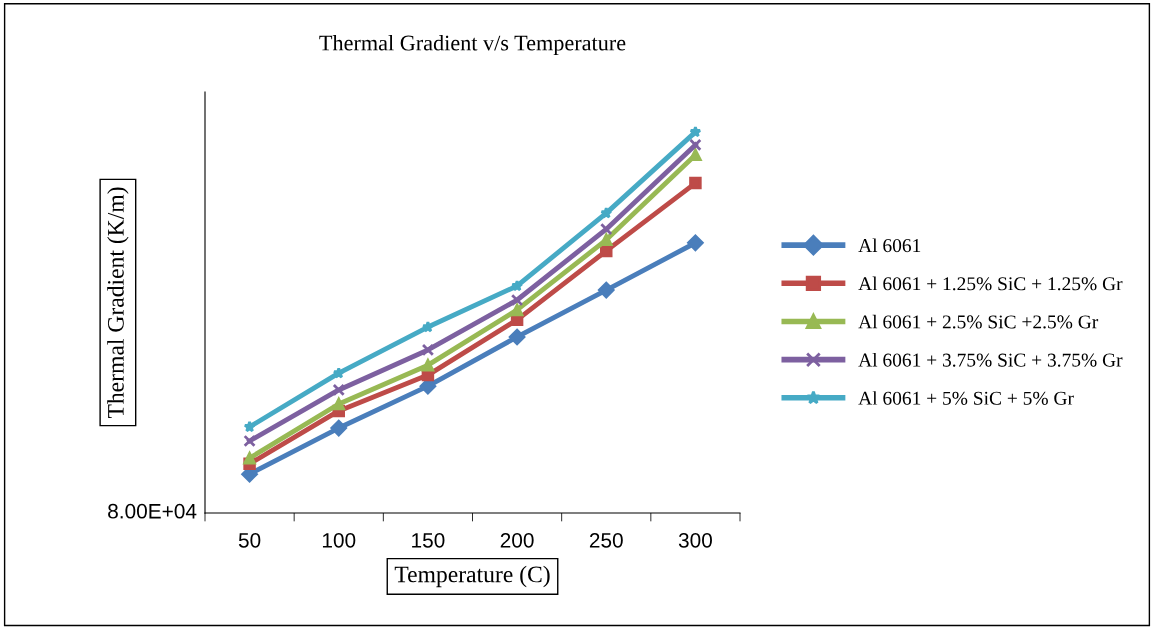 Image resolution: width=1154 pixels, height=628 pixels. What do you see at coordinates (249, 540) in the screenshot?
I see `x-tick-label: 50` at bounding box center [249, 540].